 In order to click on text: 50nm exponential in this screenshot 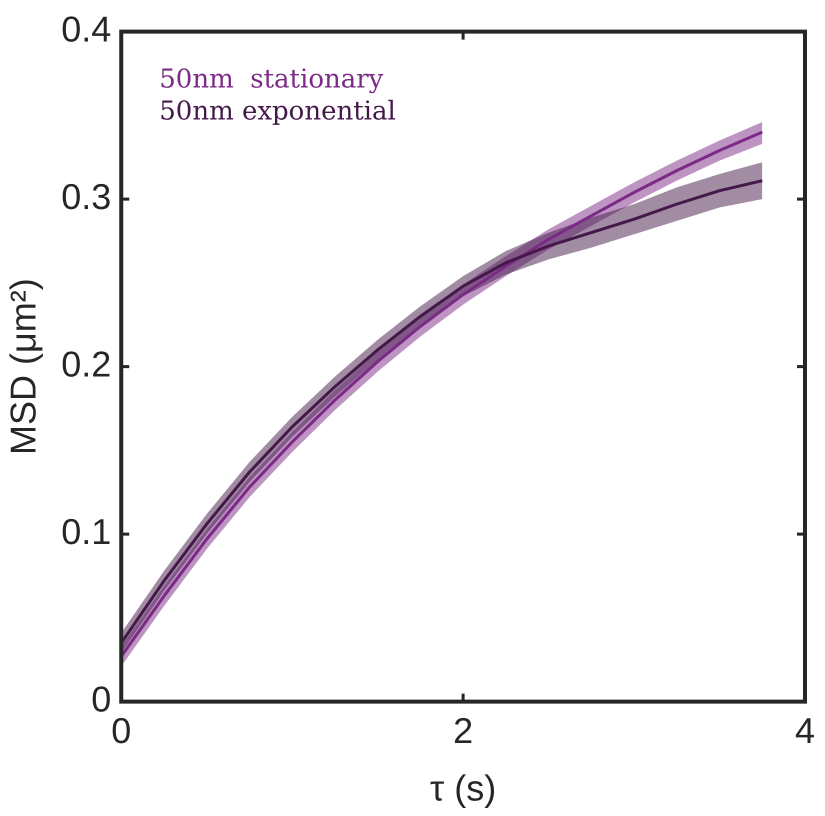, I will do `click(277, 111)`.